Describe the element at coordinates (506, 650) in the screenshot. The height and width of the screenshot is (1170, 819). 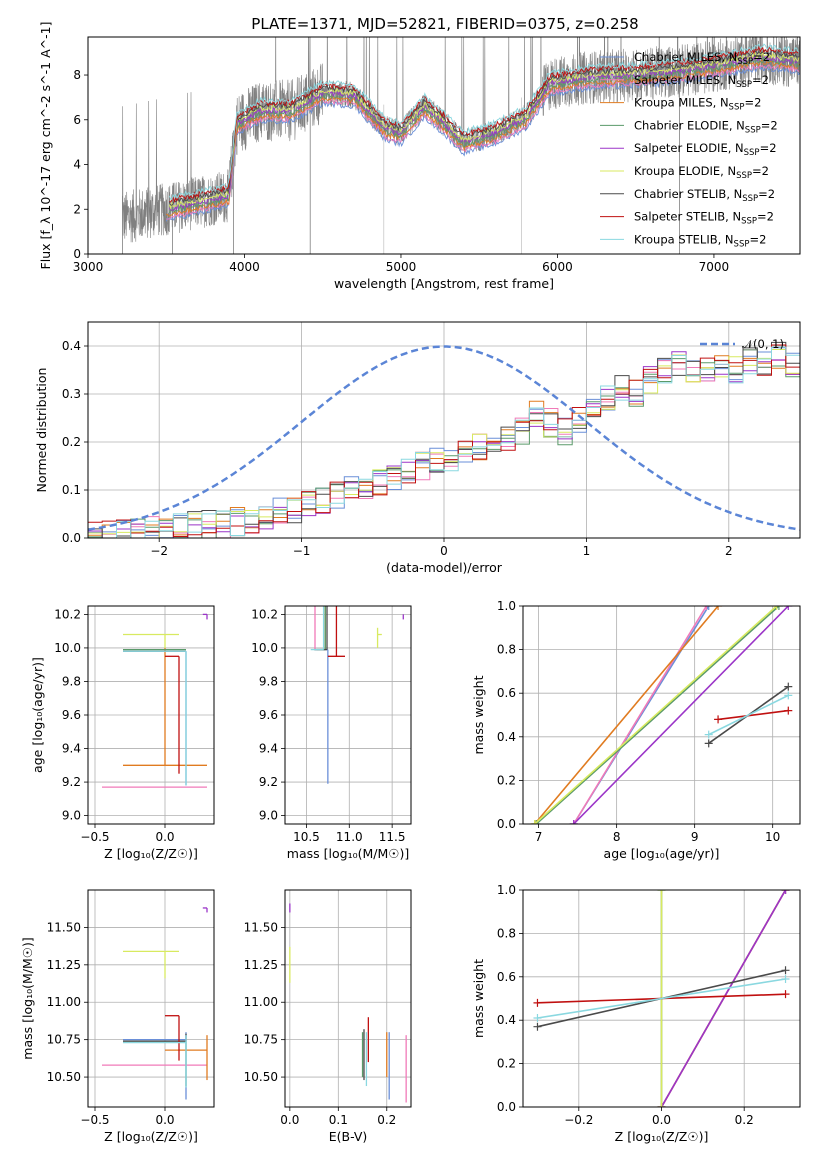
I see `y-tick-label: 0.8` at that location.